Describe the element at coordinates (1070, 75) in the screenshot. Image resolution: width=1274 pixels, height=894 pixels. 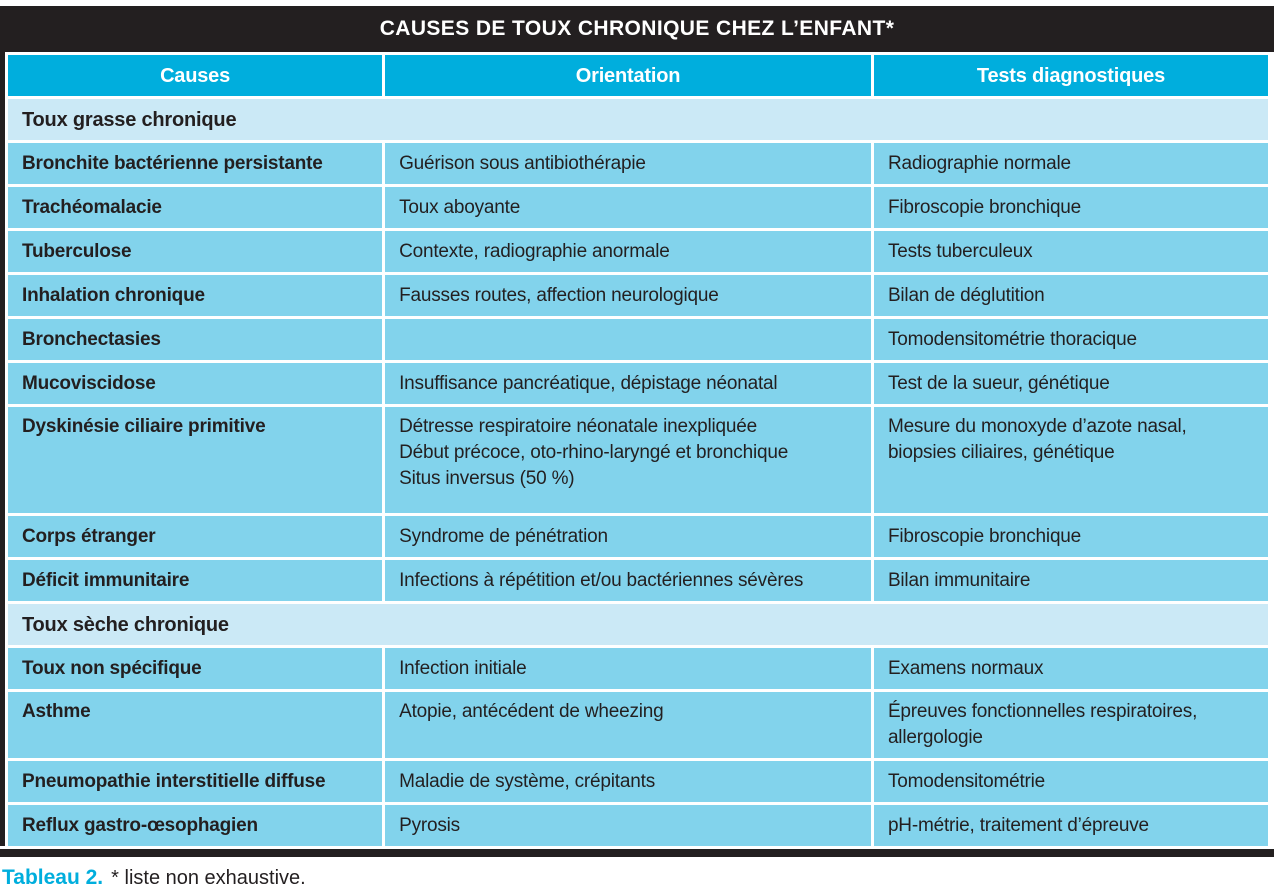
I see `column-header-tests: Tests diagnostiques` at that location.